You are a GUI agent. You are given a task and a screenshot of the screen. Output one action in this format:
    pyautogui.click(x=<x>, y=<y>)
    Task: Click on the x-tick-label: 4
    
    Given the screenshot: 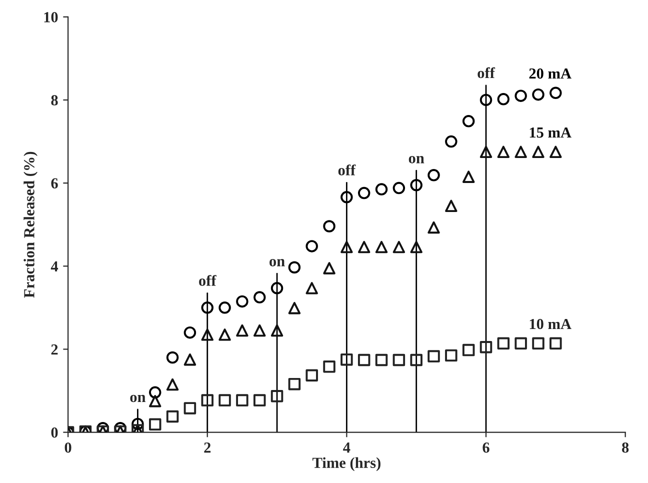 What is the action you would take?
    pyautogui.click(x=346, y=447)
    